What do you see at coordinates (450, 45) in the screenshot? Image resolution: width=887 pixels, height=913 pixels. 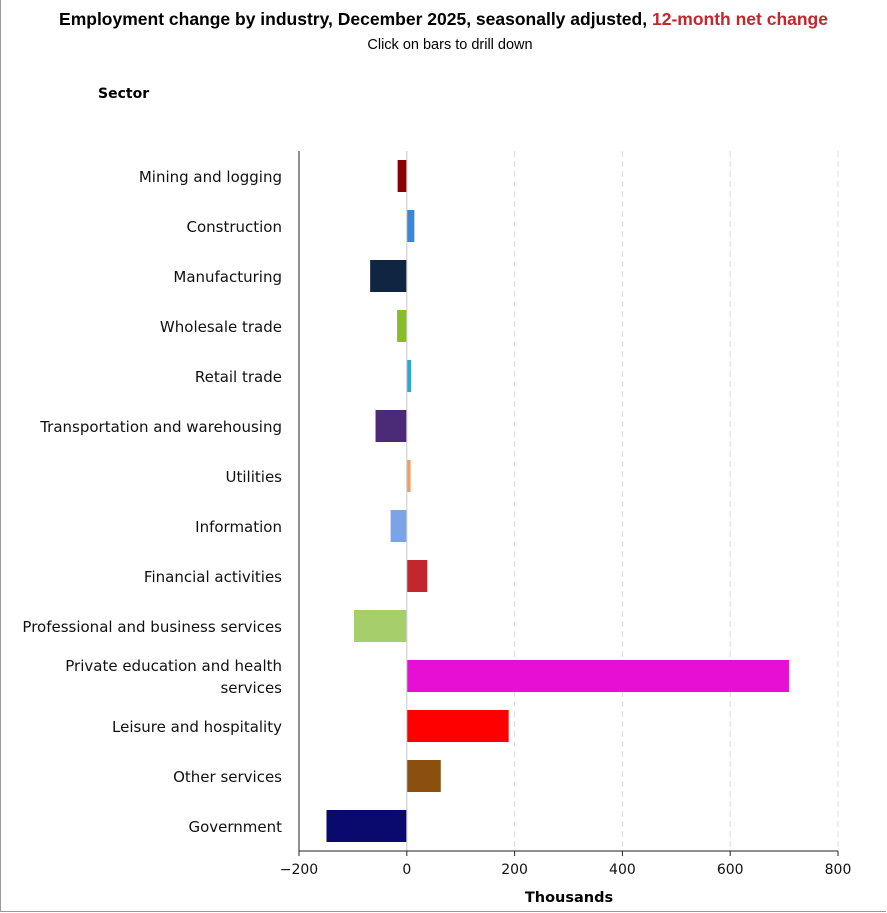 I see `chart-subtitle: Click on bars to drill down` at bounding box center [450, 45].